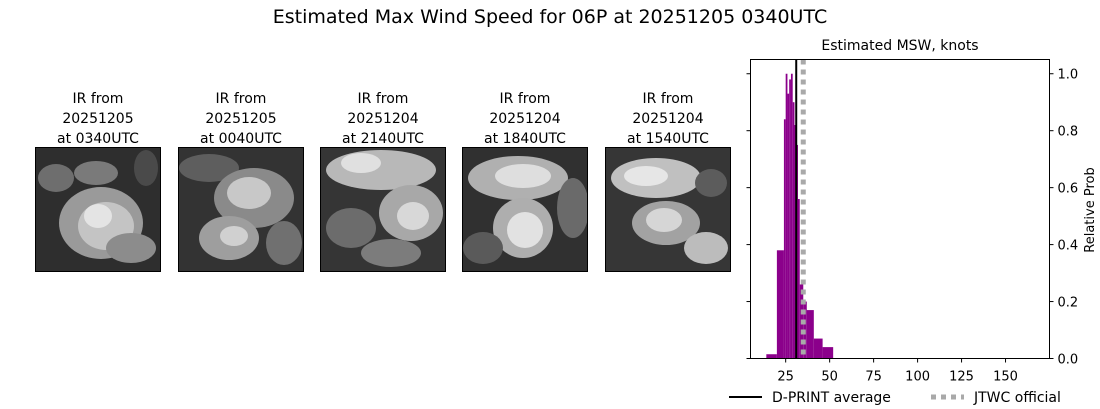 The width and height of the screenshot is (1100, 409). I want to click on legend-jtwc-label: JTWC official, so click(1017, 398).